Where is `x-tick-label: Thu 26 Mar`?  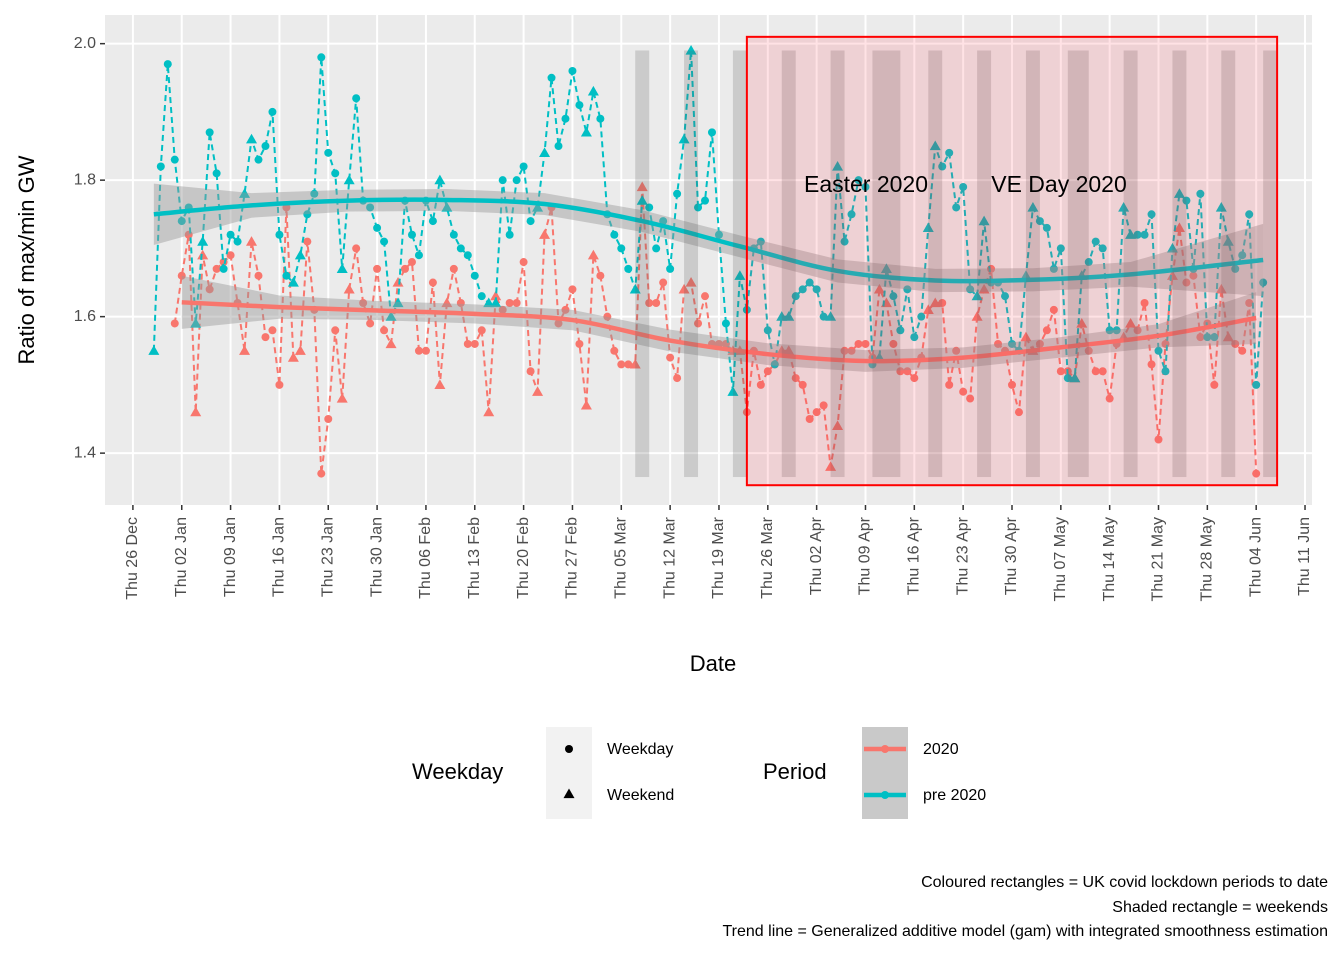
x-tick-label: Thu 26 Mar is located at coordinates (767, 557).